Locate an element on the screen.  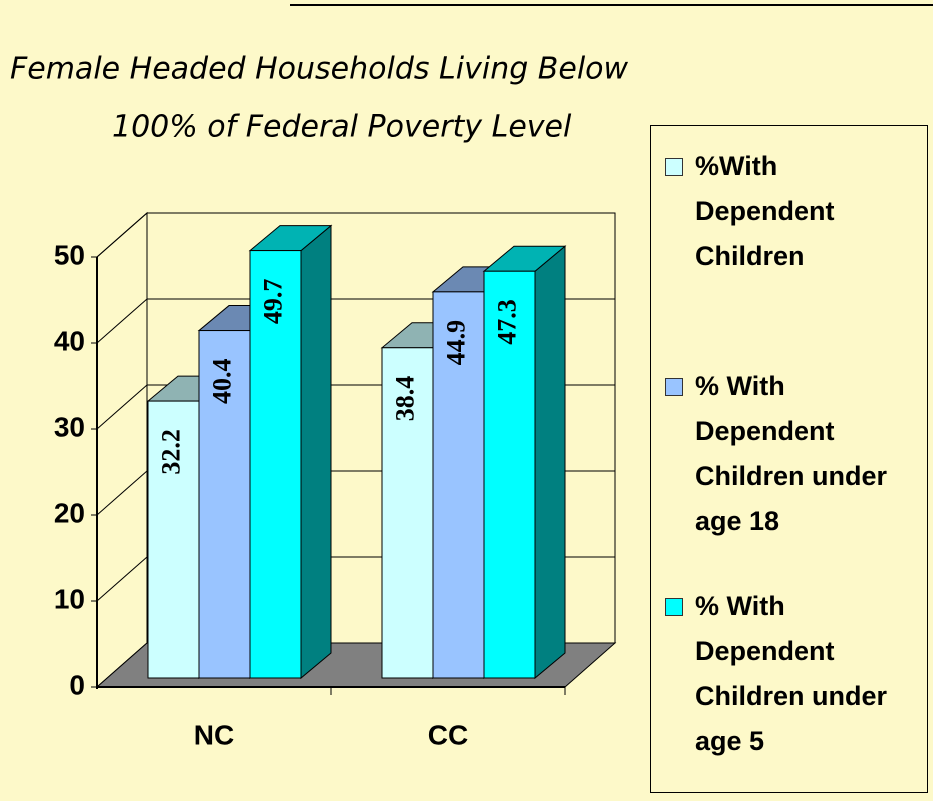
legend-entry: %With Dependent Children is located at coordinates (790, 211).